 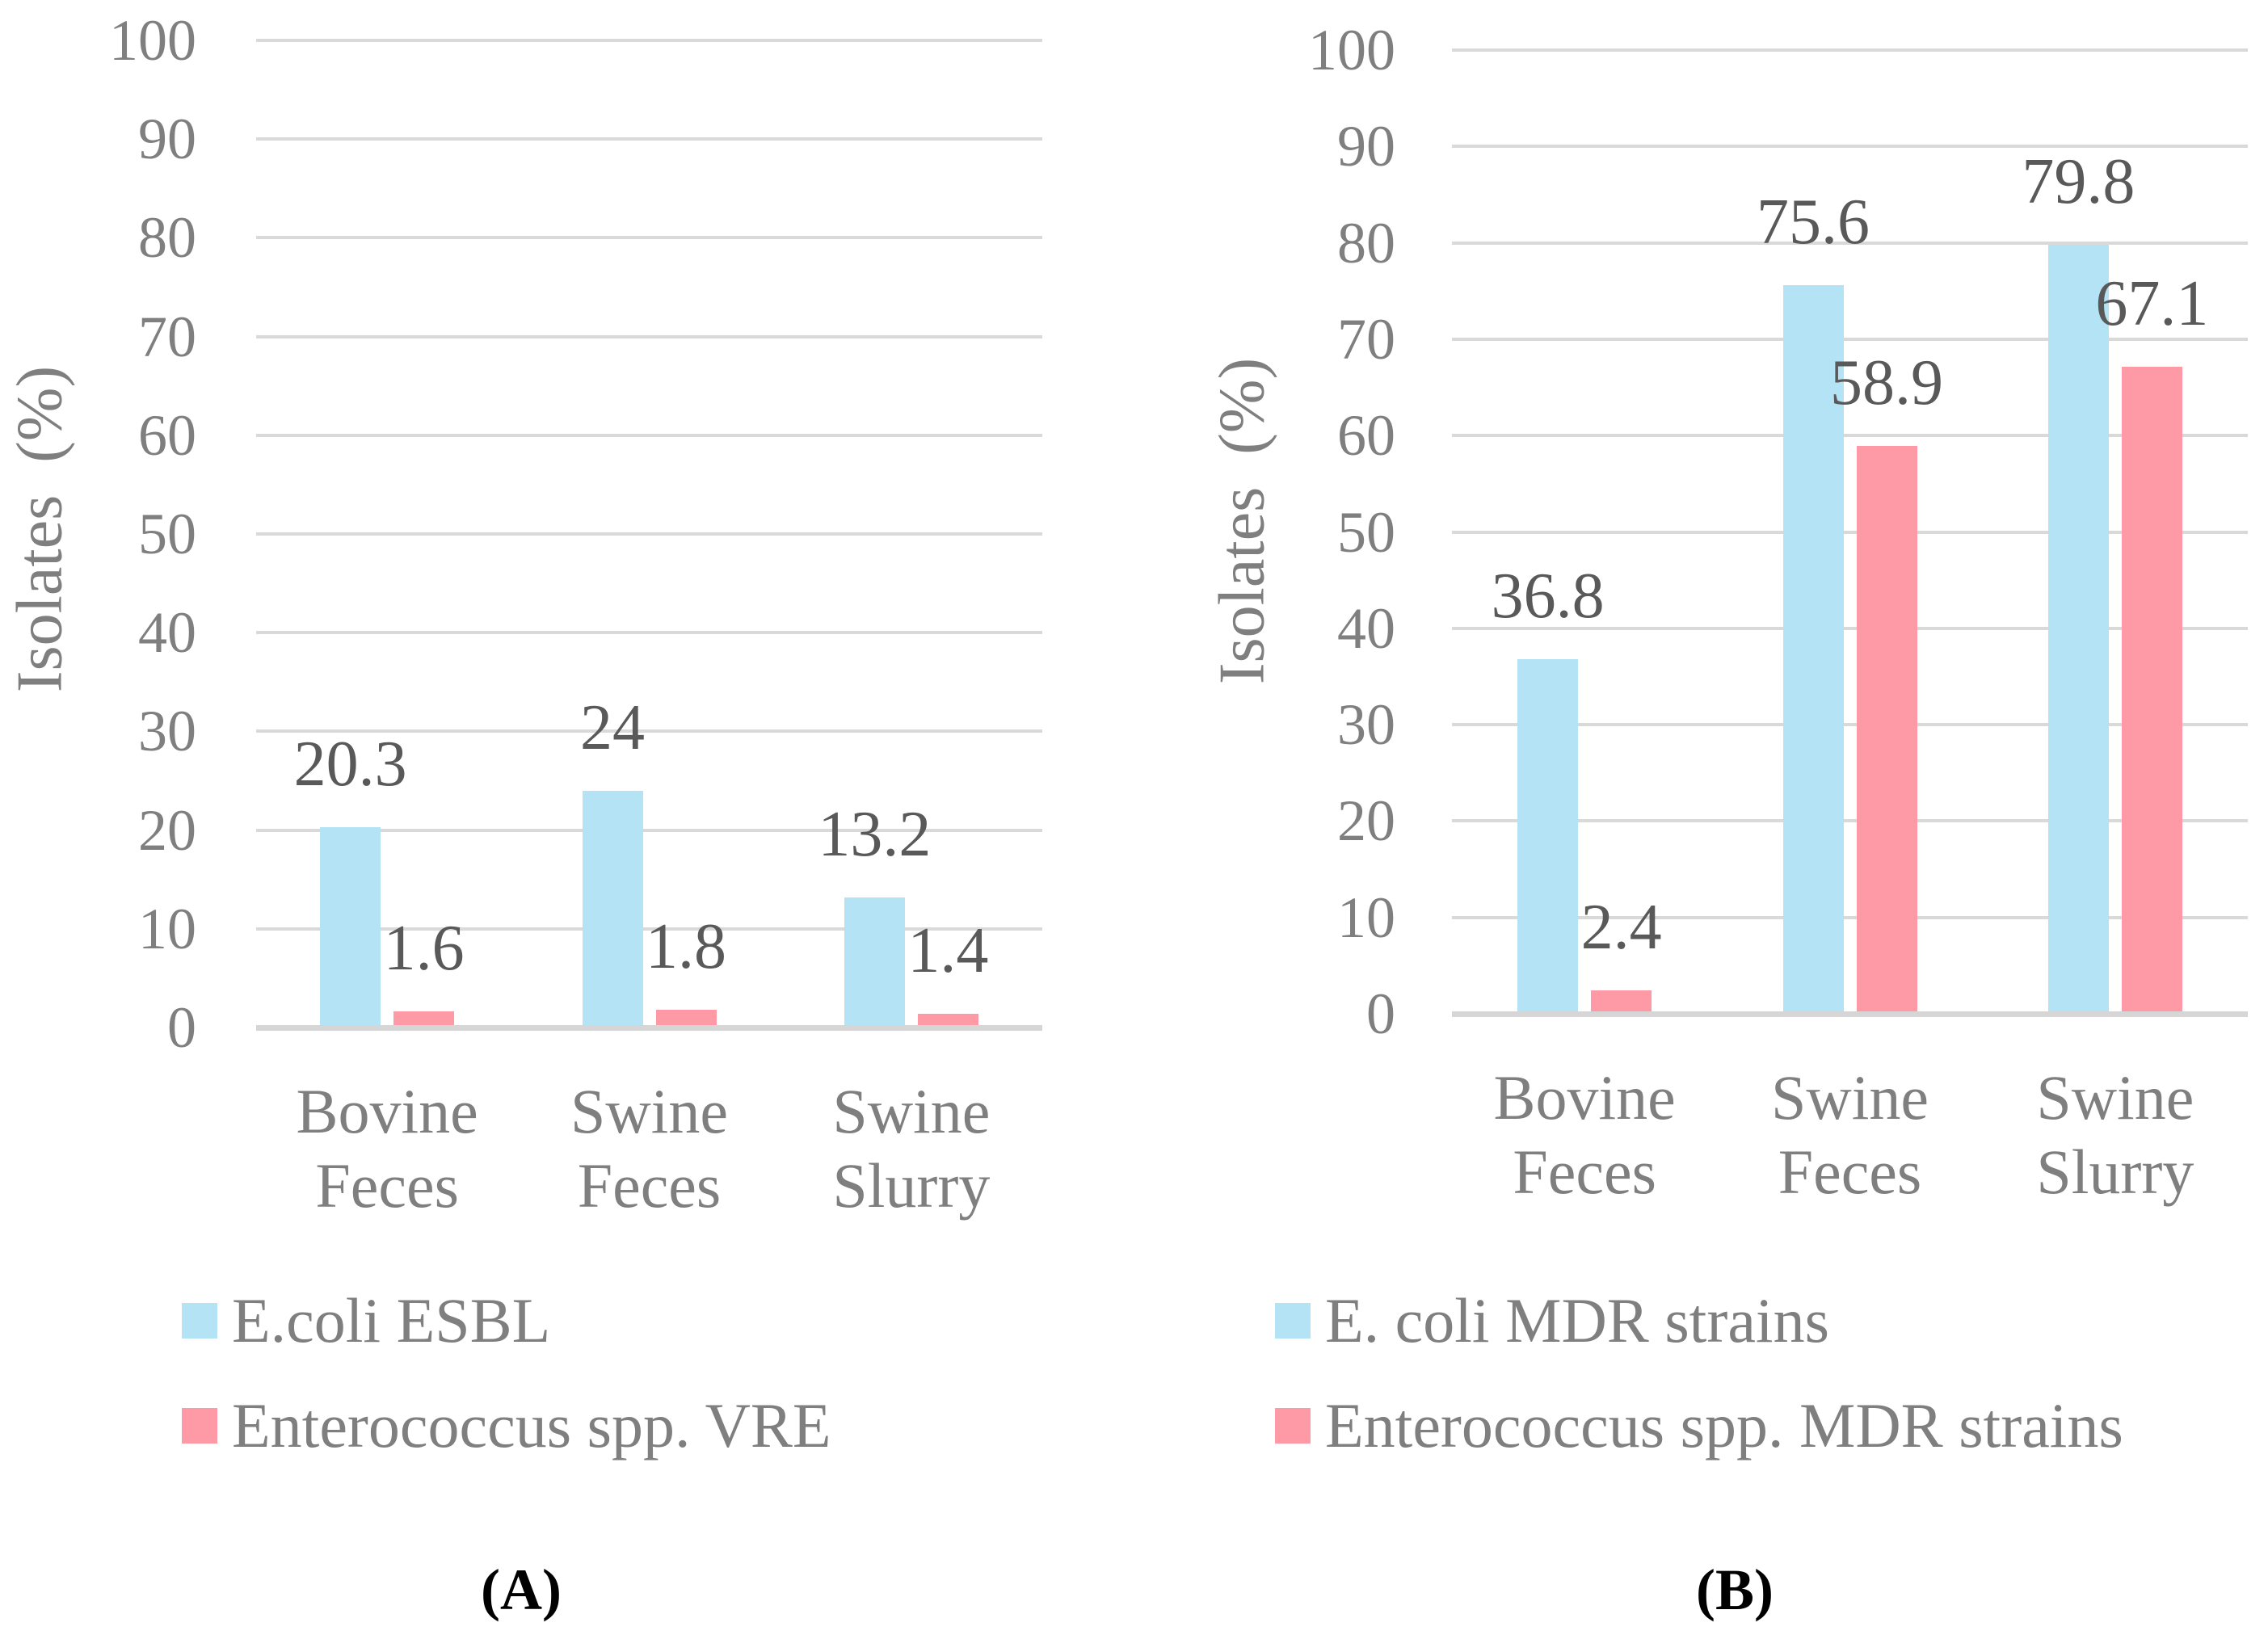 What do you see at coordinates (948, 950) in the screenshot?
I see `data-label: 1.4` at bounding box center [948, 950].